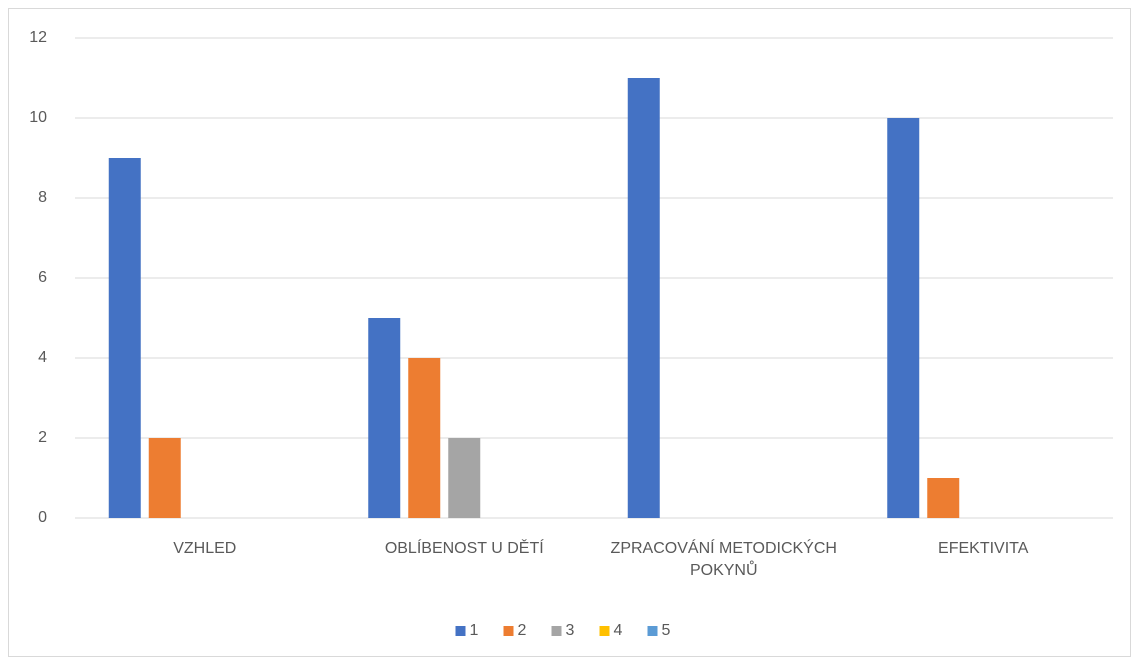 The width and height of the screenshot is (1139, 666). I want to click on y-tick-label: 2, so click(42, 437).